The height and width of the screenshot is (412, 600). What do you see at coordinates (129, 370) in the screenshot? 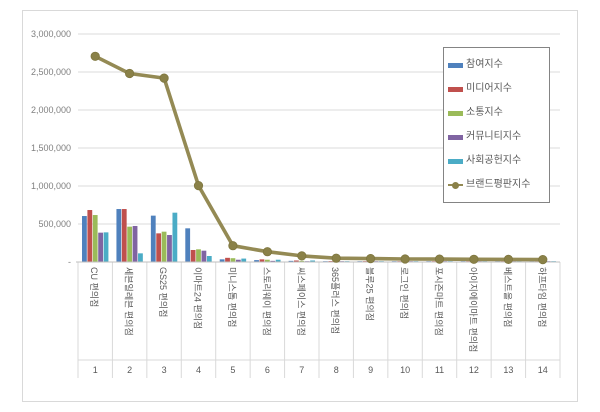
I see `rank-label: 2` at bounding box center [129, 370].